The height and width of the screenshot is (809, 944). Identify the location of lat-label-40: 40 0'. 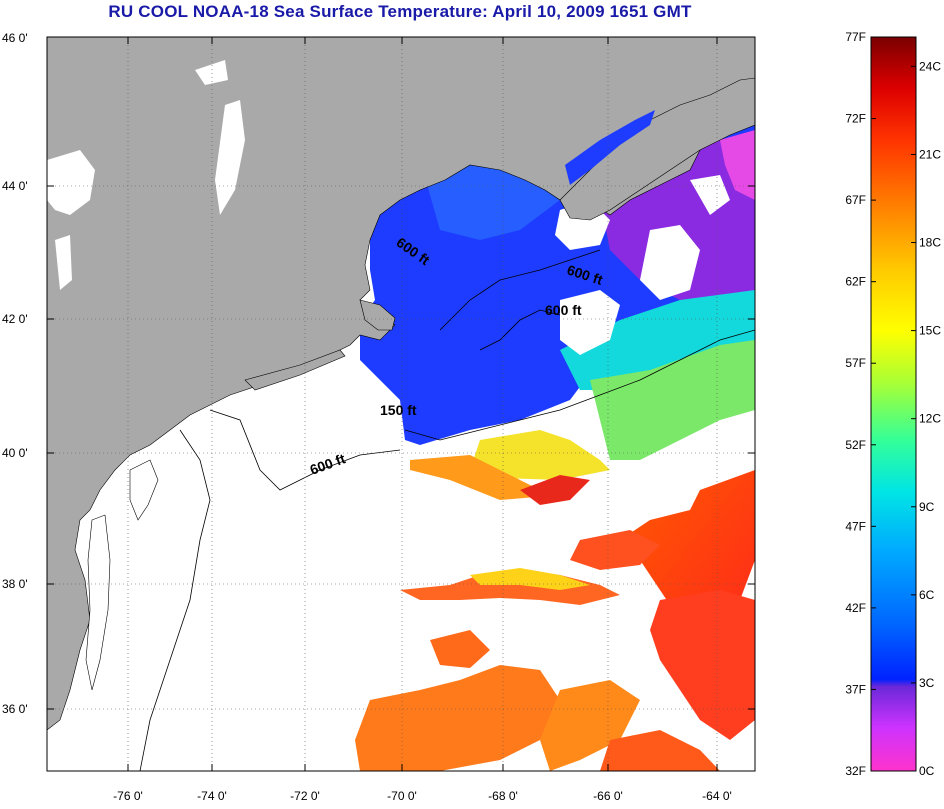
(15, 453).